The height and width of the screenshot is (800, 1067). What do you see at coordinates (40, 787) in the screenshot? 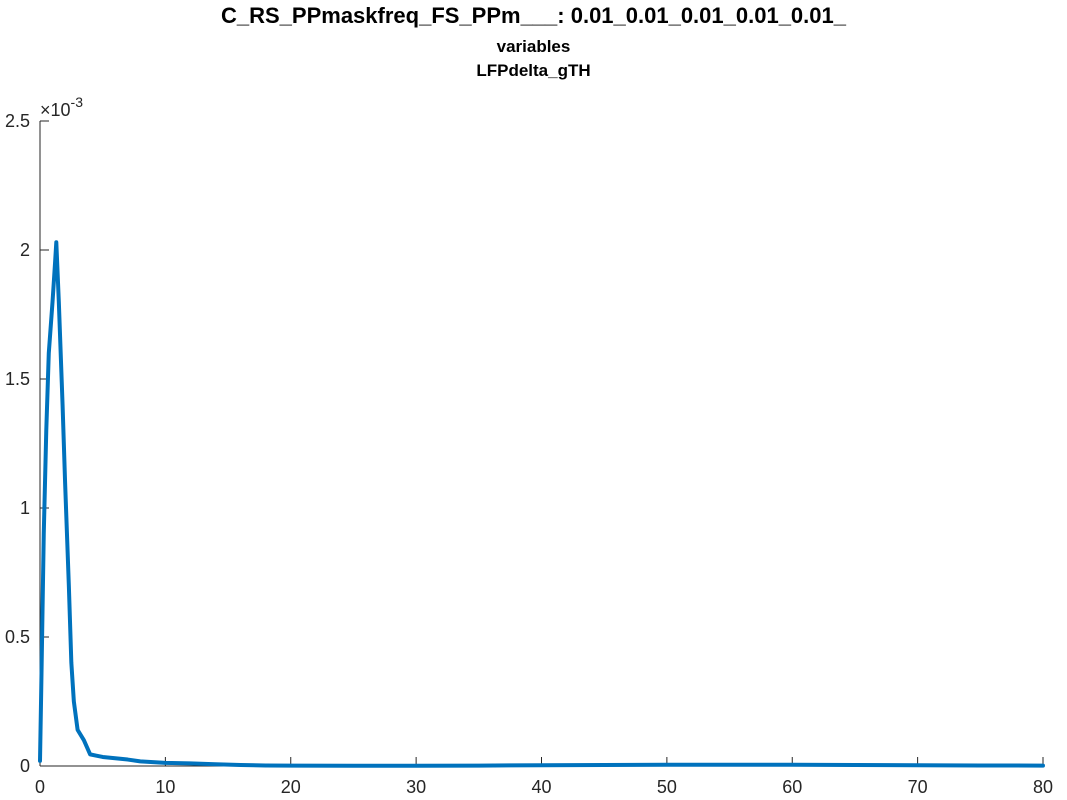
I see `x-tick-label: 0` at bounding box center [40, 787].